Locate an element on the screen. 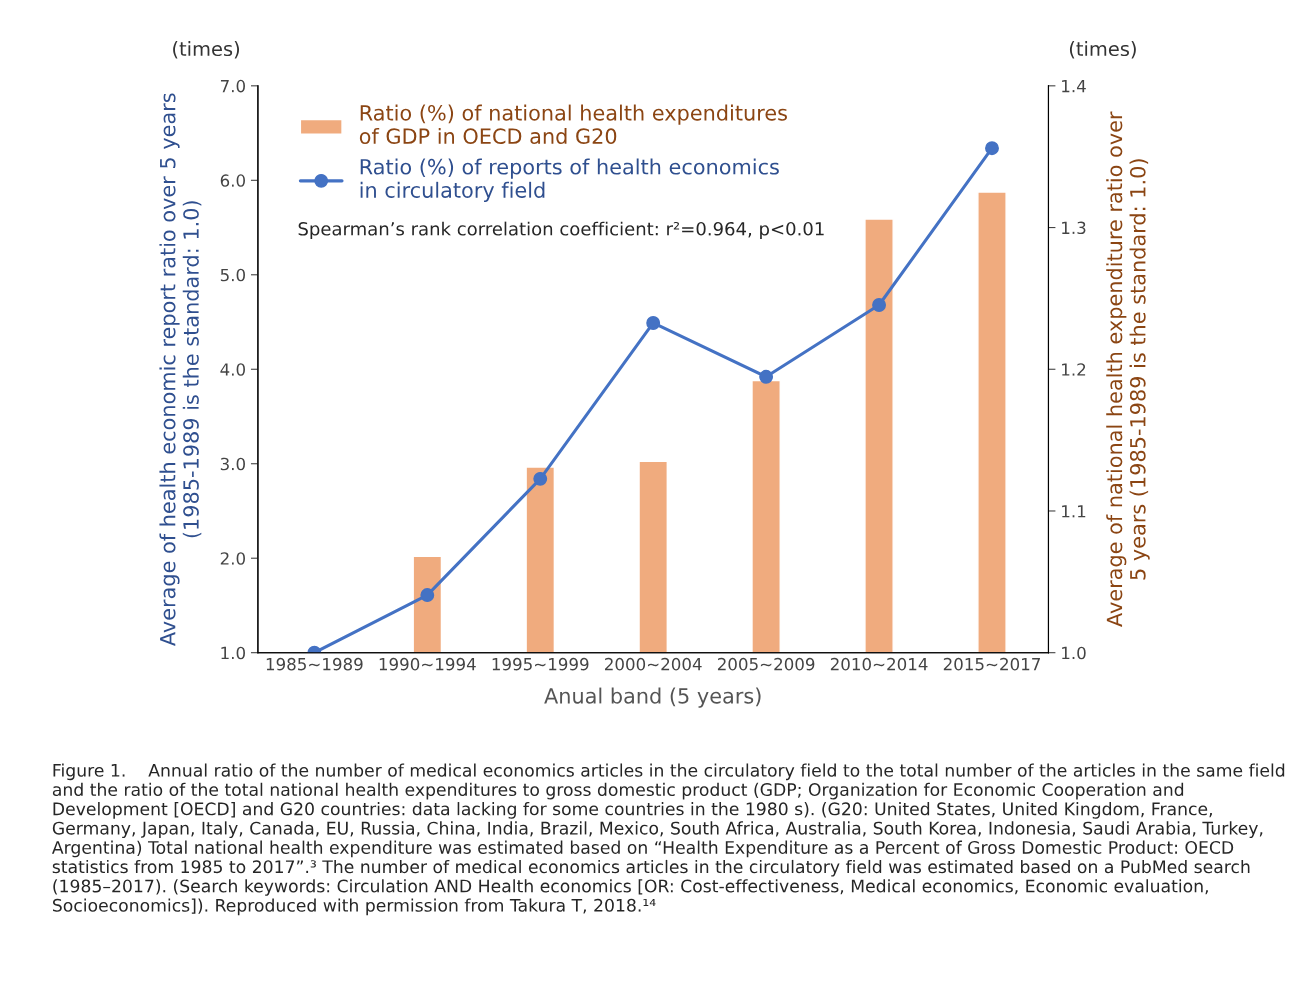  x-tick-label: 2000~2004 is located at coordinates (653, 664).